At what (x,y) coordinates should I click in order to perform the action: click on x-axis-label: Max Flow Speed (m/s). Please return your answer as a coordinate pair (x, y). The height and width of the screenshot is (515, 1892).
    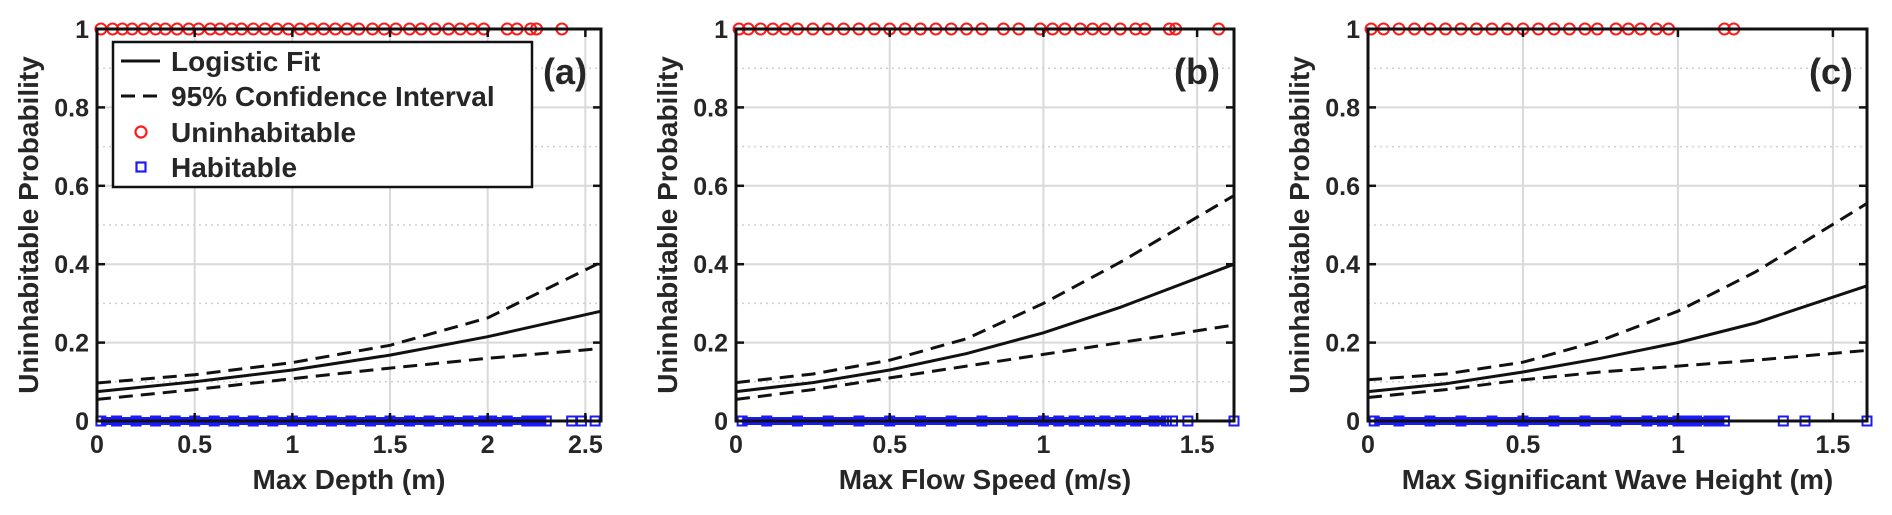
    Looking at the image, I should click on (985, 479).